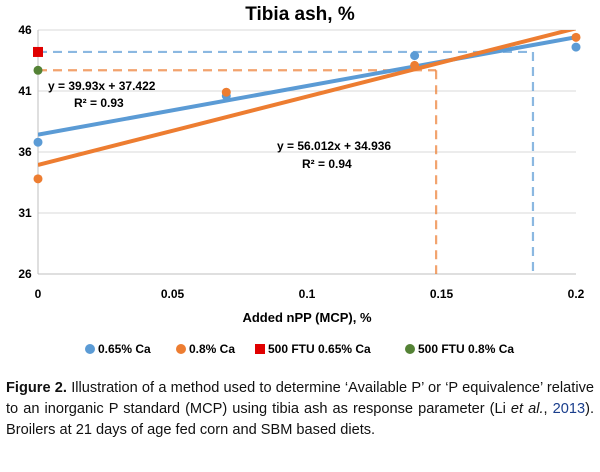 This screenshot has width=600, height=472. I want to click on x-axis-title: Added nPP (MCP), %, so click(306, 317).